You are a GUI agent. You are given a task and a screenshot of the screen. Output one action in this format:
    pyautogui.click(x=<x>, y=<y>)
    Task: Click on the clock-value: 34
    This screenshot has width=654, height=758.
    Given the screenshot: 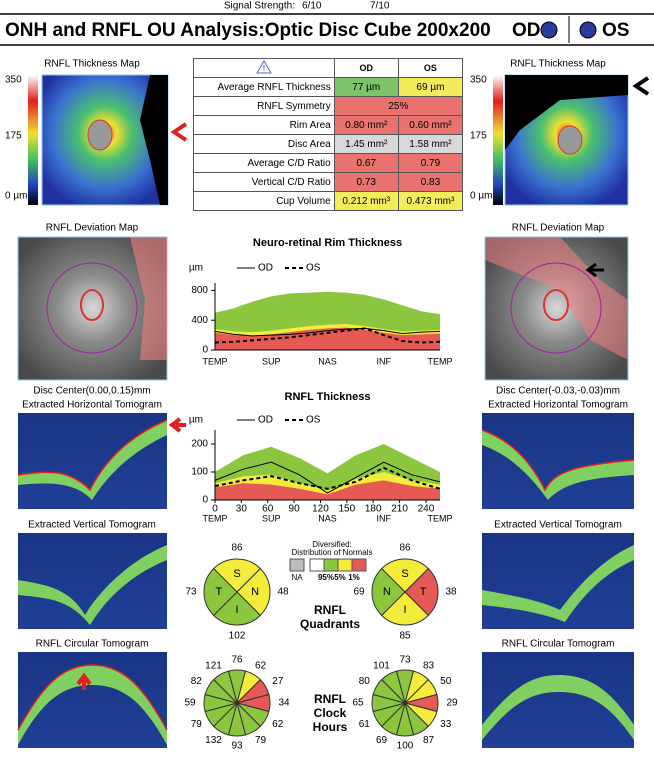 What is the action you would take?
    pyautogui.click(x=284, y=703)
    